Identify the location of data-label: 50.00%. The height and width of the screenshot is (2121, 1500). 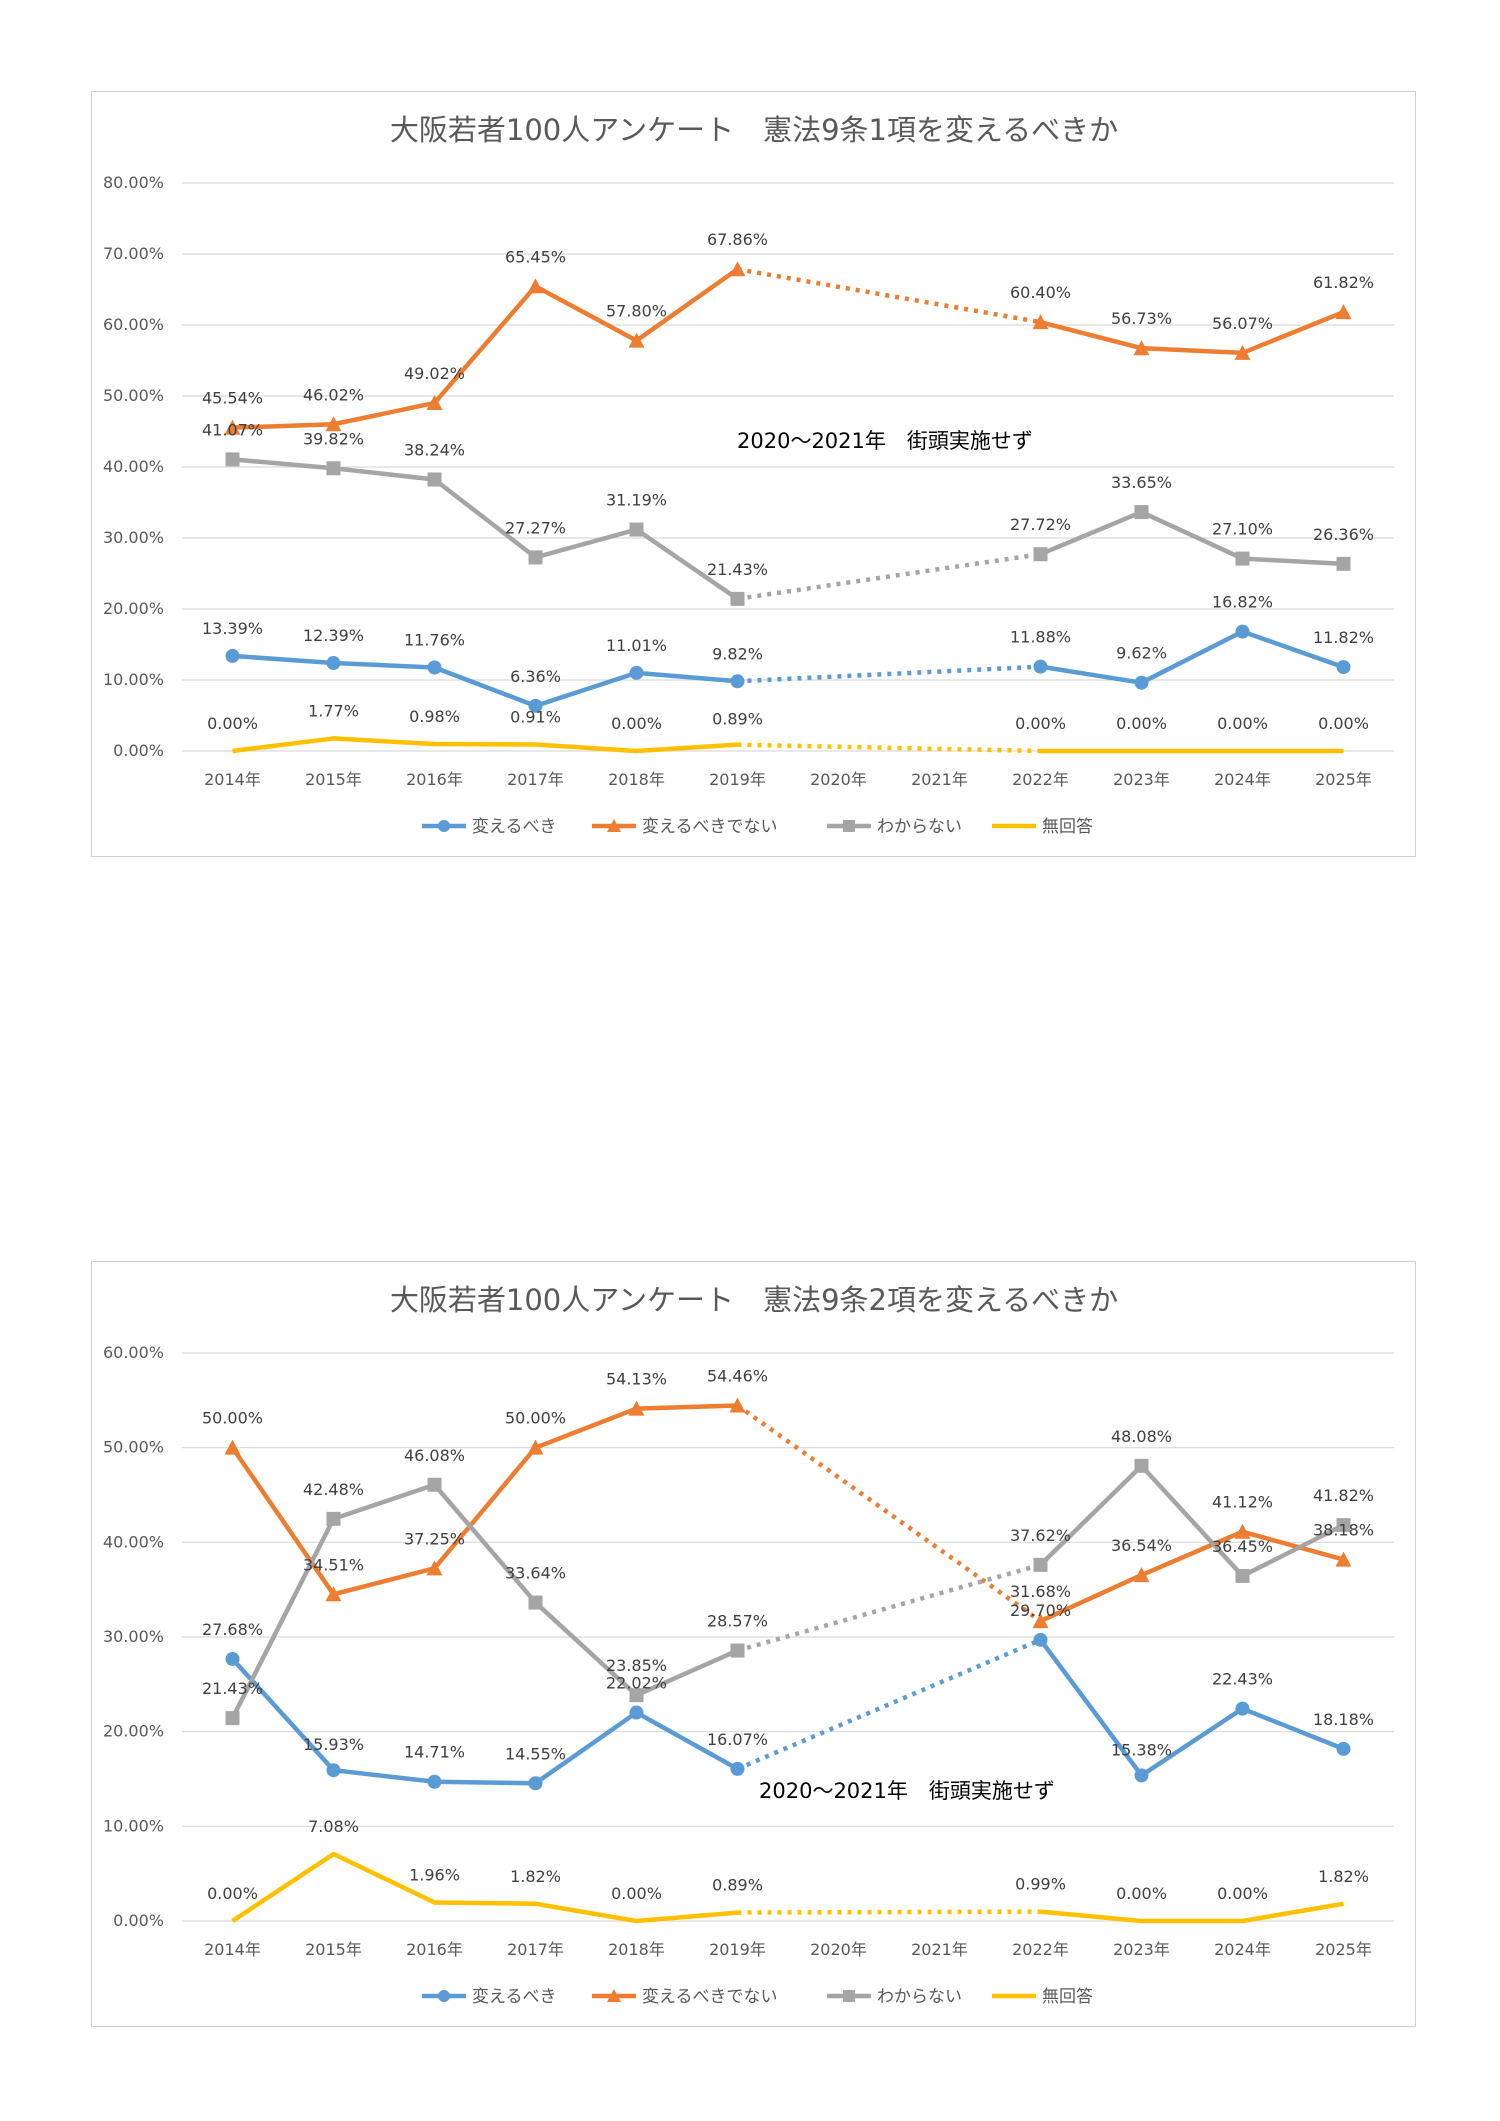
(232, 1418).